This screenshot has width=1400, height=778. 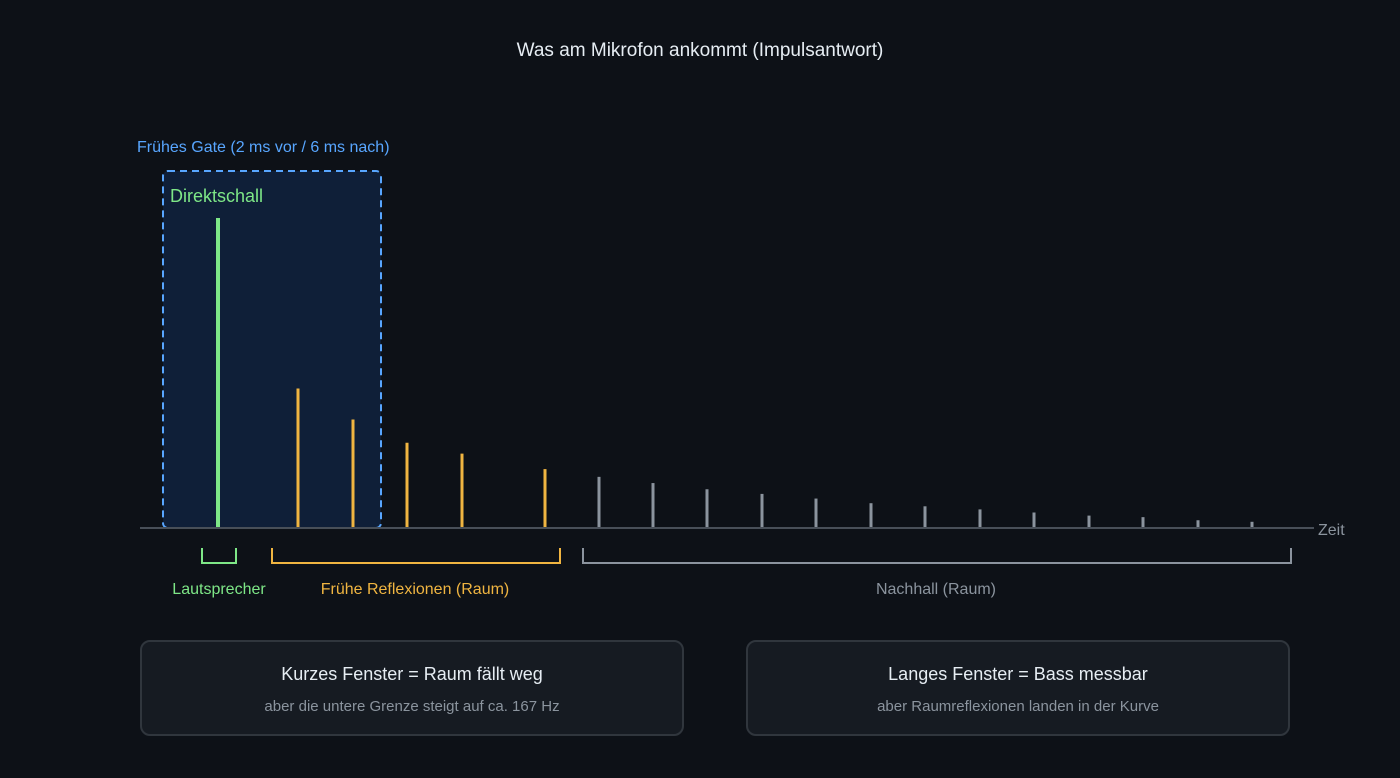 I want to click on long-window-subtitle: aber Raumreflexionen landen in der Kurve, so click(x=1018, y=706).